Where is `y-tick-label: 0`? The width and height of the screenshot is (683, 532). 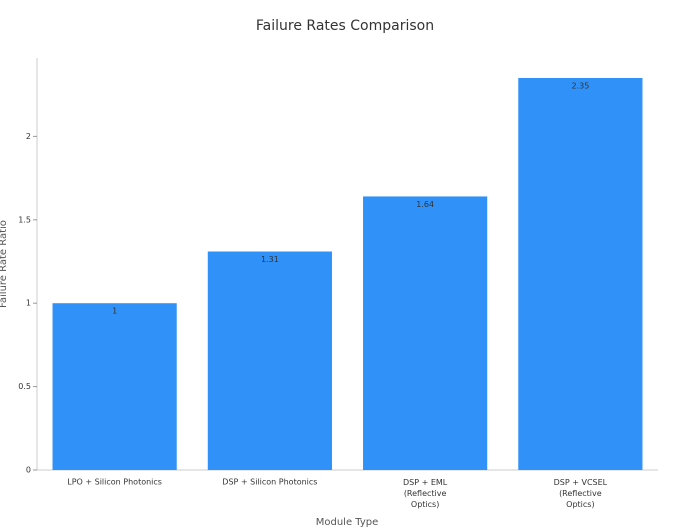
y-tick-label: 0 is located at coordinates (28, 470).